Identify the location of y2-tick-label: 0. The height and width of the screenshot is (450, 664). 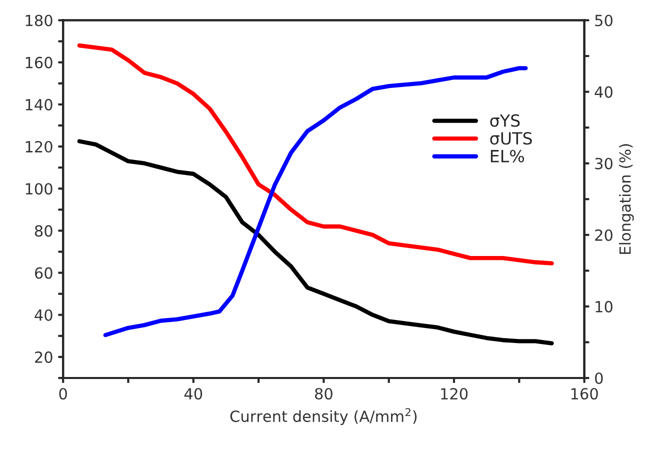
(599, 378).